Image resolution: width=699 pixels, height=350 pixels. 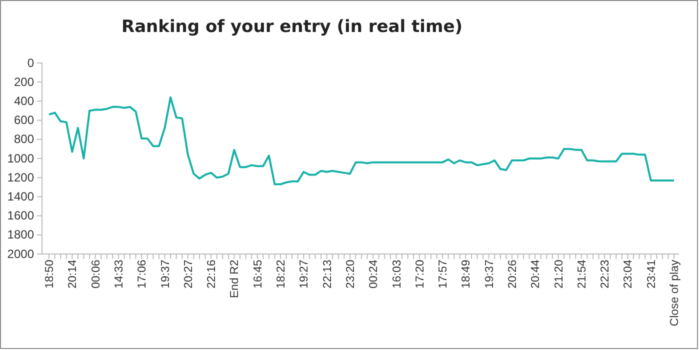 What do you see at coordinates (628, 274) in the screenshot?
I see `x-tick-label: 23:04` at bounding box center [628, 274].